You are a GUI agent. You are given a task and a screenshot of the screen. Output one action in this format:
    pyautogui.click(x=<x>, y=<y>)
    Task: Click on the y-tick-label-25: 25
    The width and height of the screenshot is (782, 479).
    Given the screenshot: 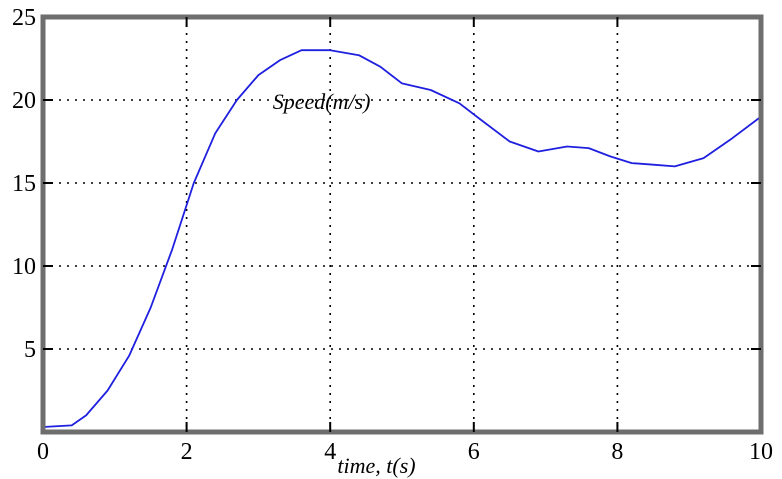 What is the action you would take?
    pyautogui.click(x=24, y=18)
    